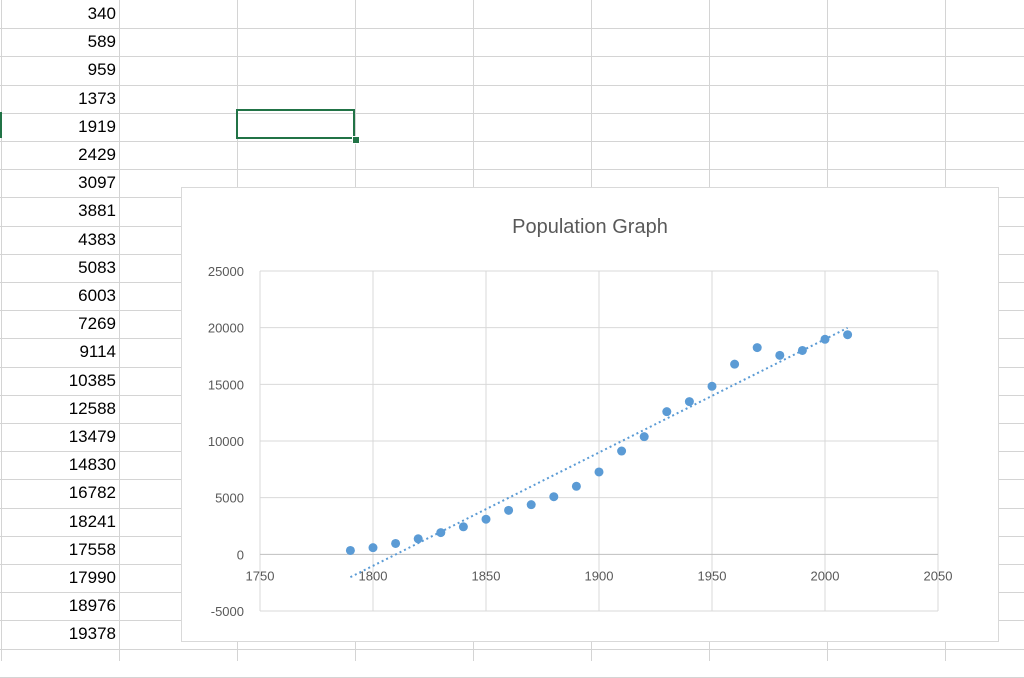 The image size is (1024, 678). I want to click on x-tick-label: 1800, so click(373, 575).